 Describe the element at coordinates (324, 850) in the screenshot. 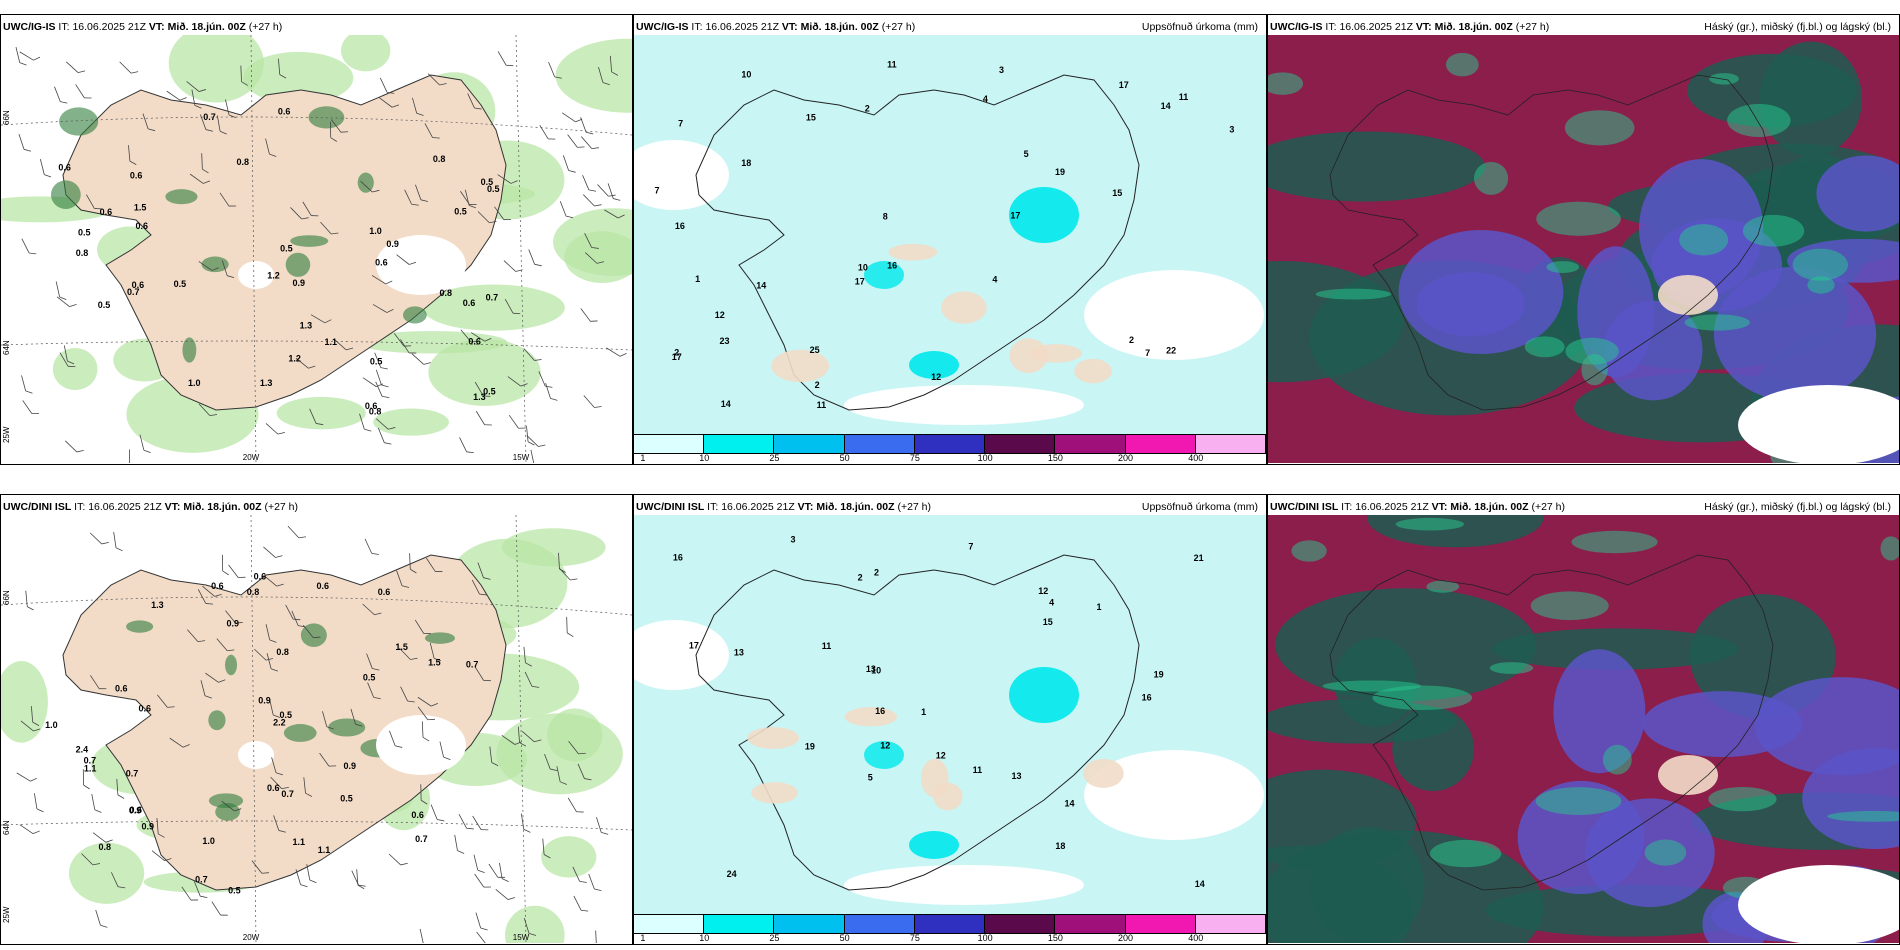

I see `precip-value-label: 1.1` at that location.